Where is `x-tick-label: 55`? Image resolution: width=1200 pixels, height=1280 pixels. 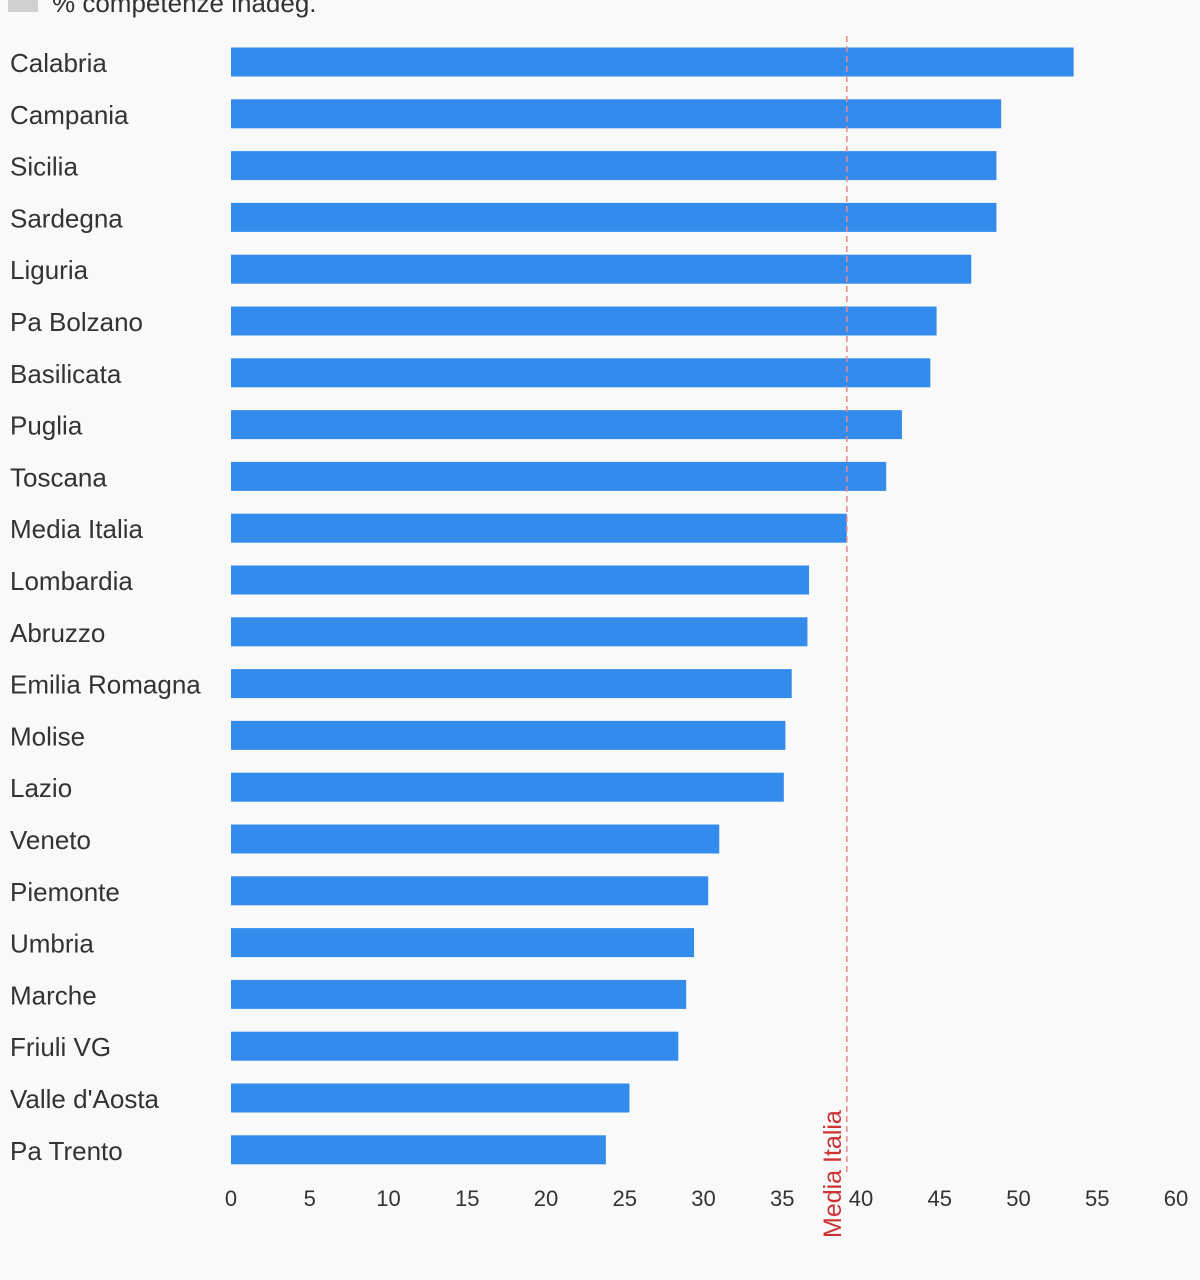 x-tick-label: 55 is located at coordinates (1097, 1198).